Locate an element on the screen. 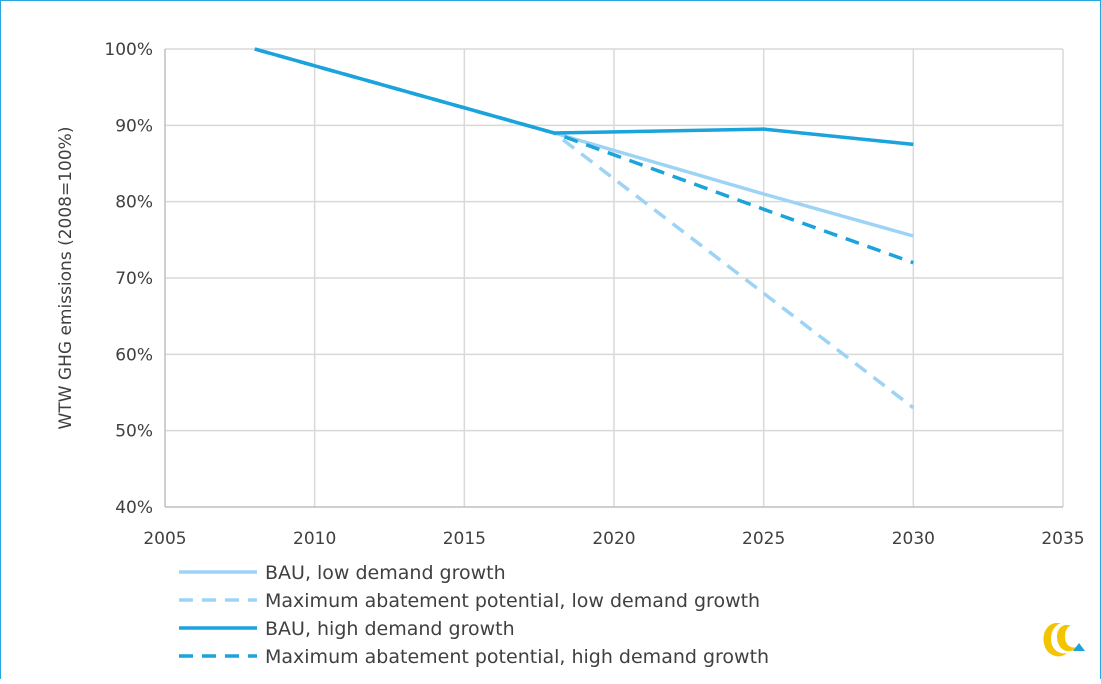 This screenshot has width=1101, height=684. logo-yellow-ring-outer is located at coordinates (1055, 640).